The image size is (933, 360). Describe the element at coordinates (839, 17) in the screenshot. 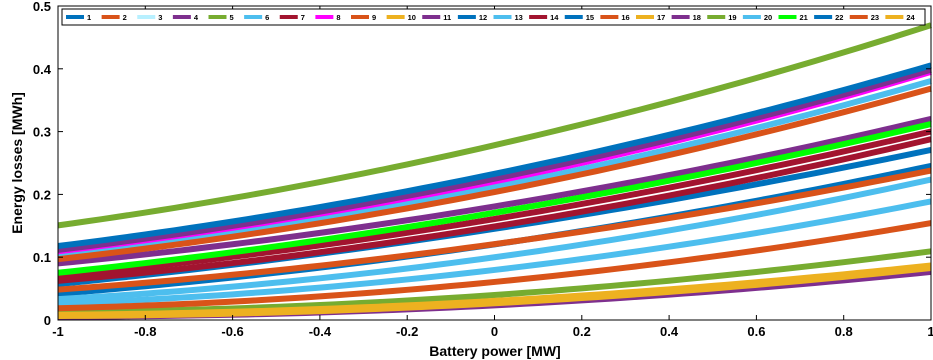

I see `legend-label-22: 22` at that location.